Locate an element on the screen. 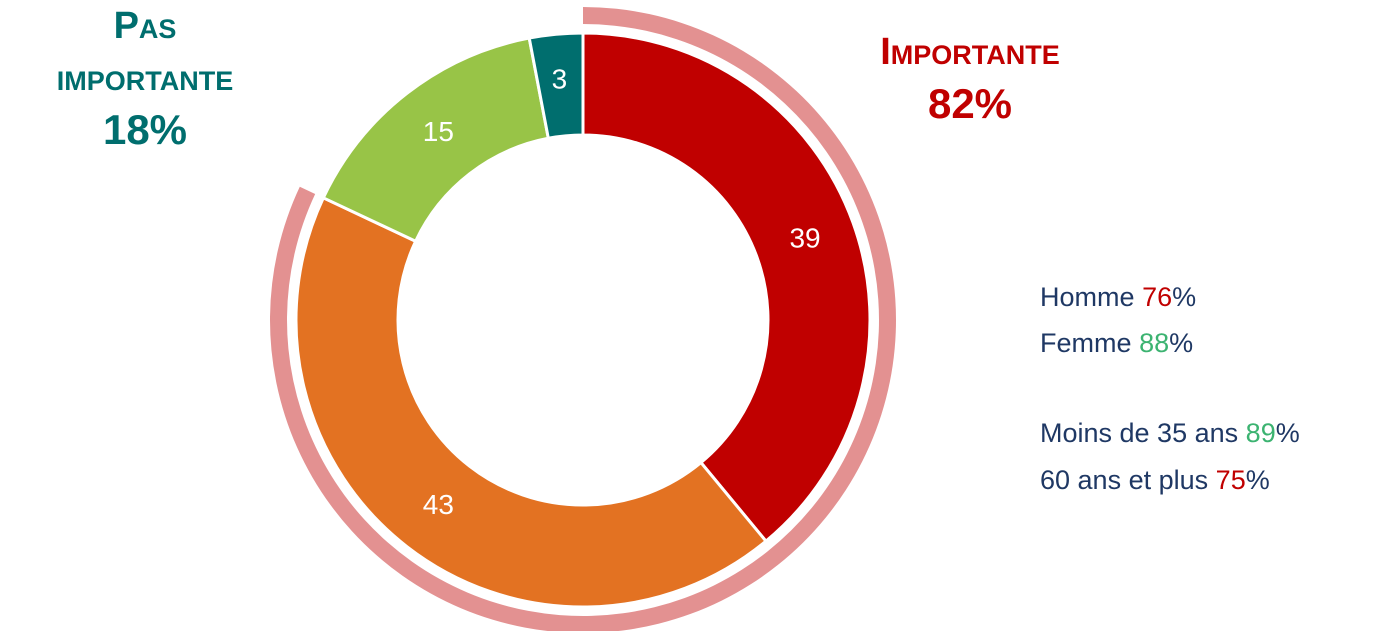 The height and width of the screenshot is (631, 1386). breakdown-label: Homme is located at coordinates (1087, 297).